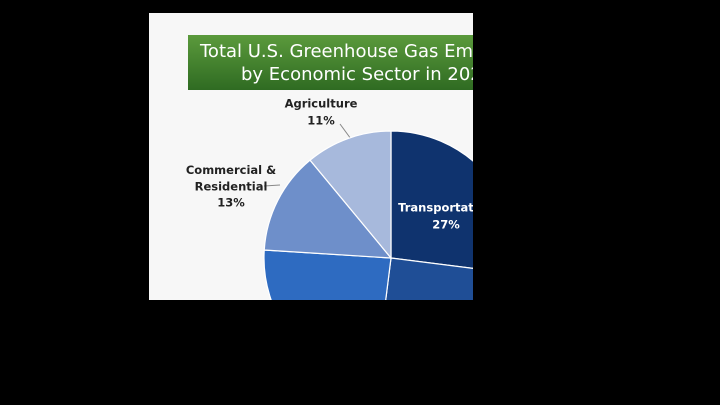 The width and height of the screenshot is (720, 405). What do you see at coordinates (446, 225) in the screenshot?
I see `value-label: 27%` at bounding box center [446, 225].